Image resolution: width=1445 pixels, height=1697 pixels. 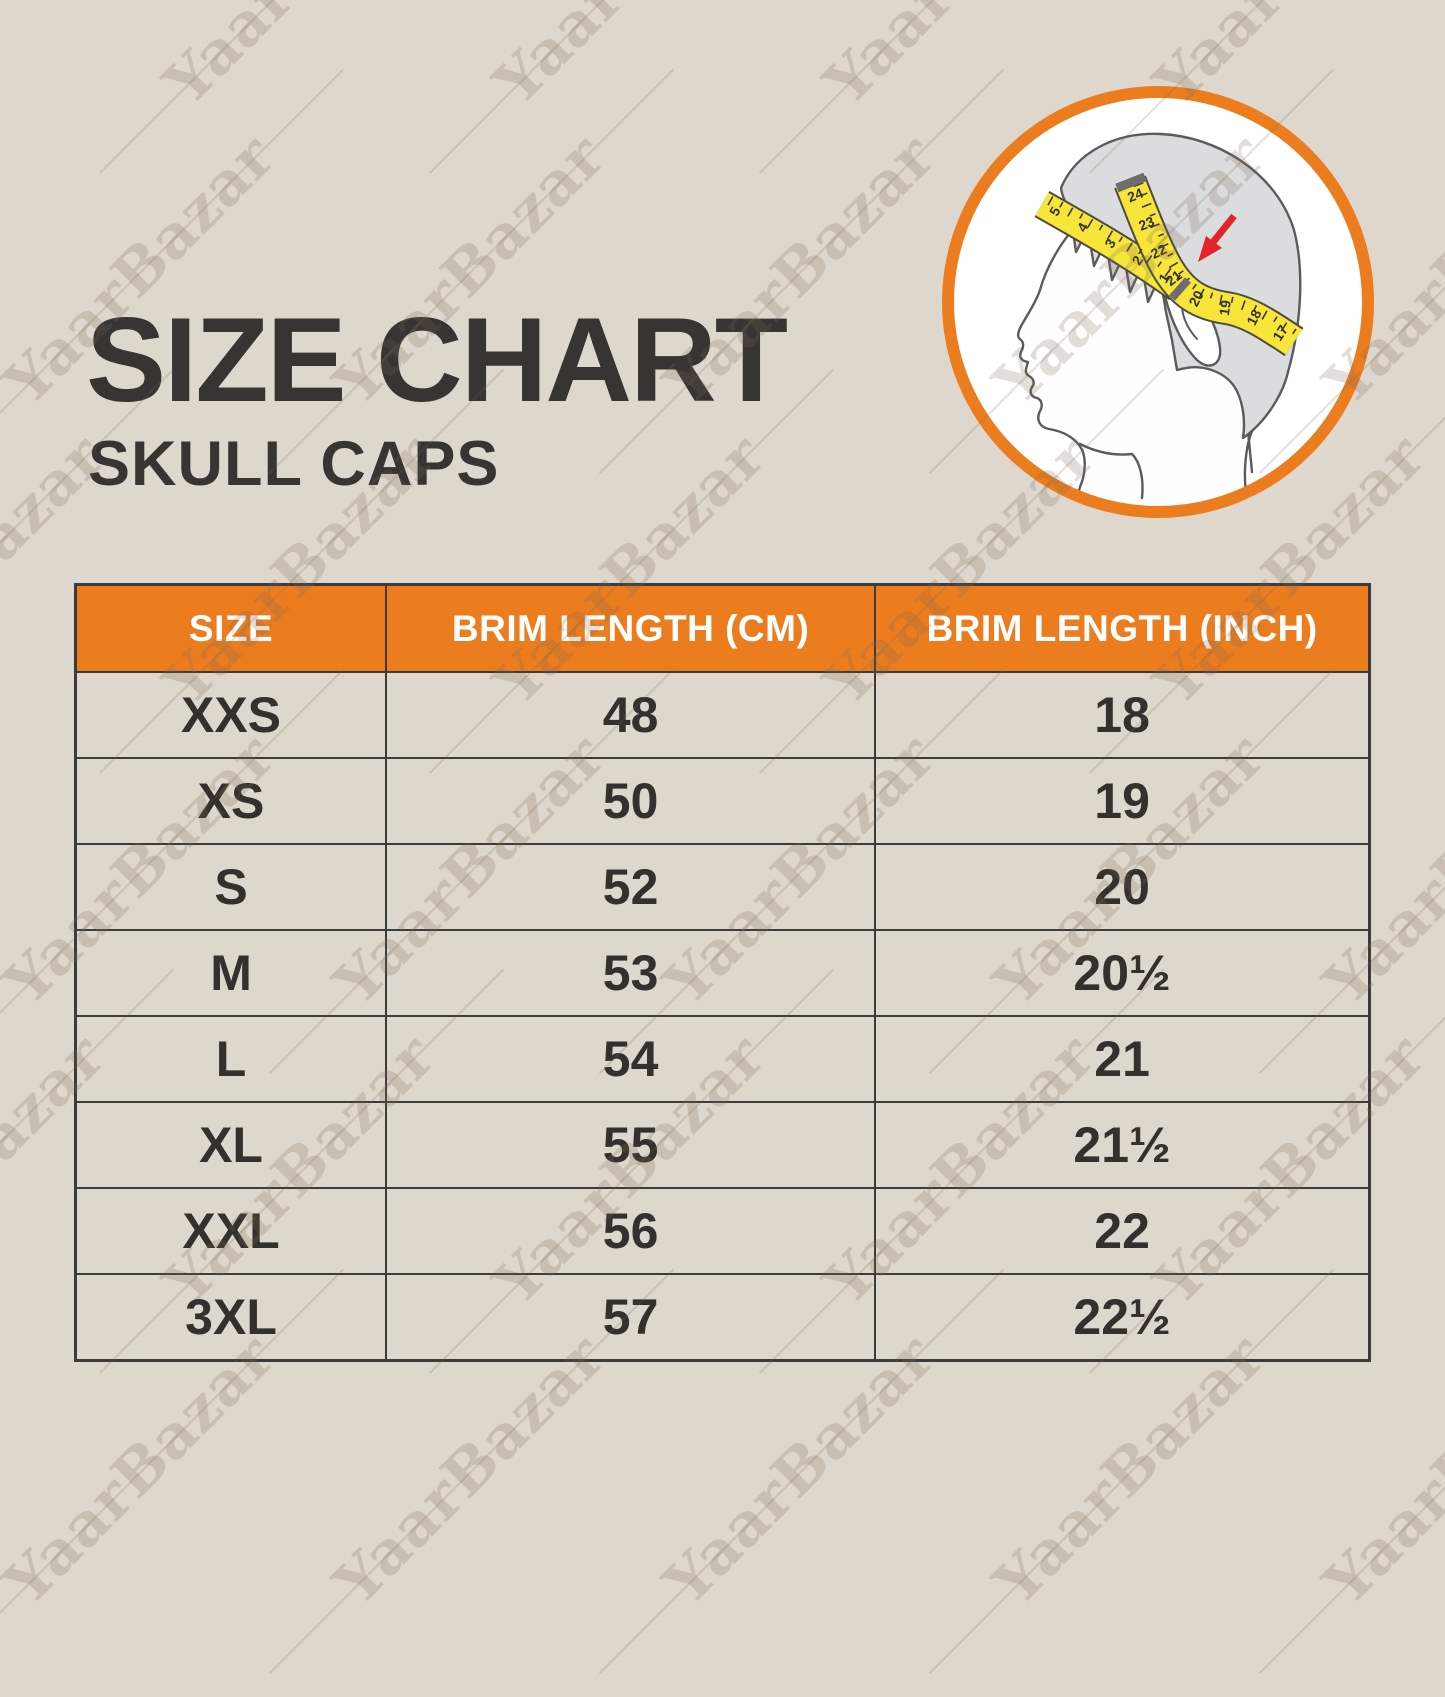 I want to click on table-cell: 52, so click(x=631, y=887).